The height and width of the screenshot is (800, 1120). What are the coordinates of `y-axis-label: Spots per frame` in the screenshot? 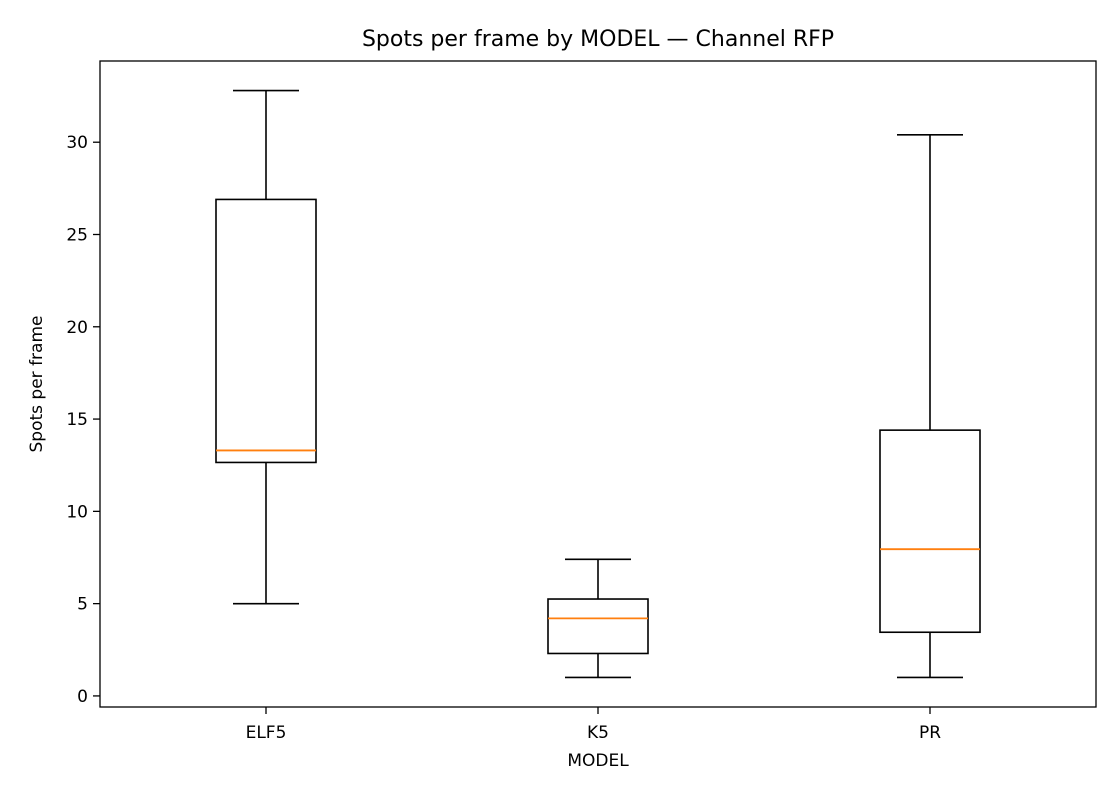 It's located at (37, 384).